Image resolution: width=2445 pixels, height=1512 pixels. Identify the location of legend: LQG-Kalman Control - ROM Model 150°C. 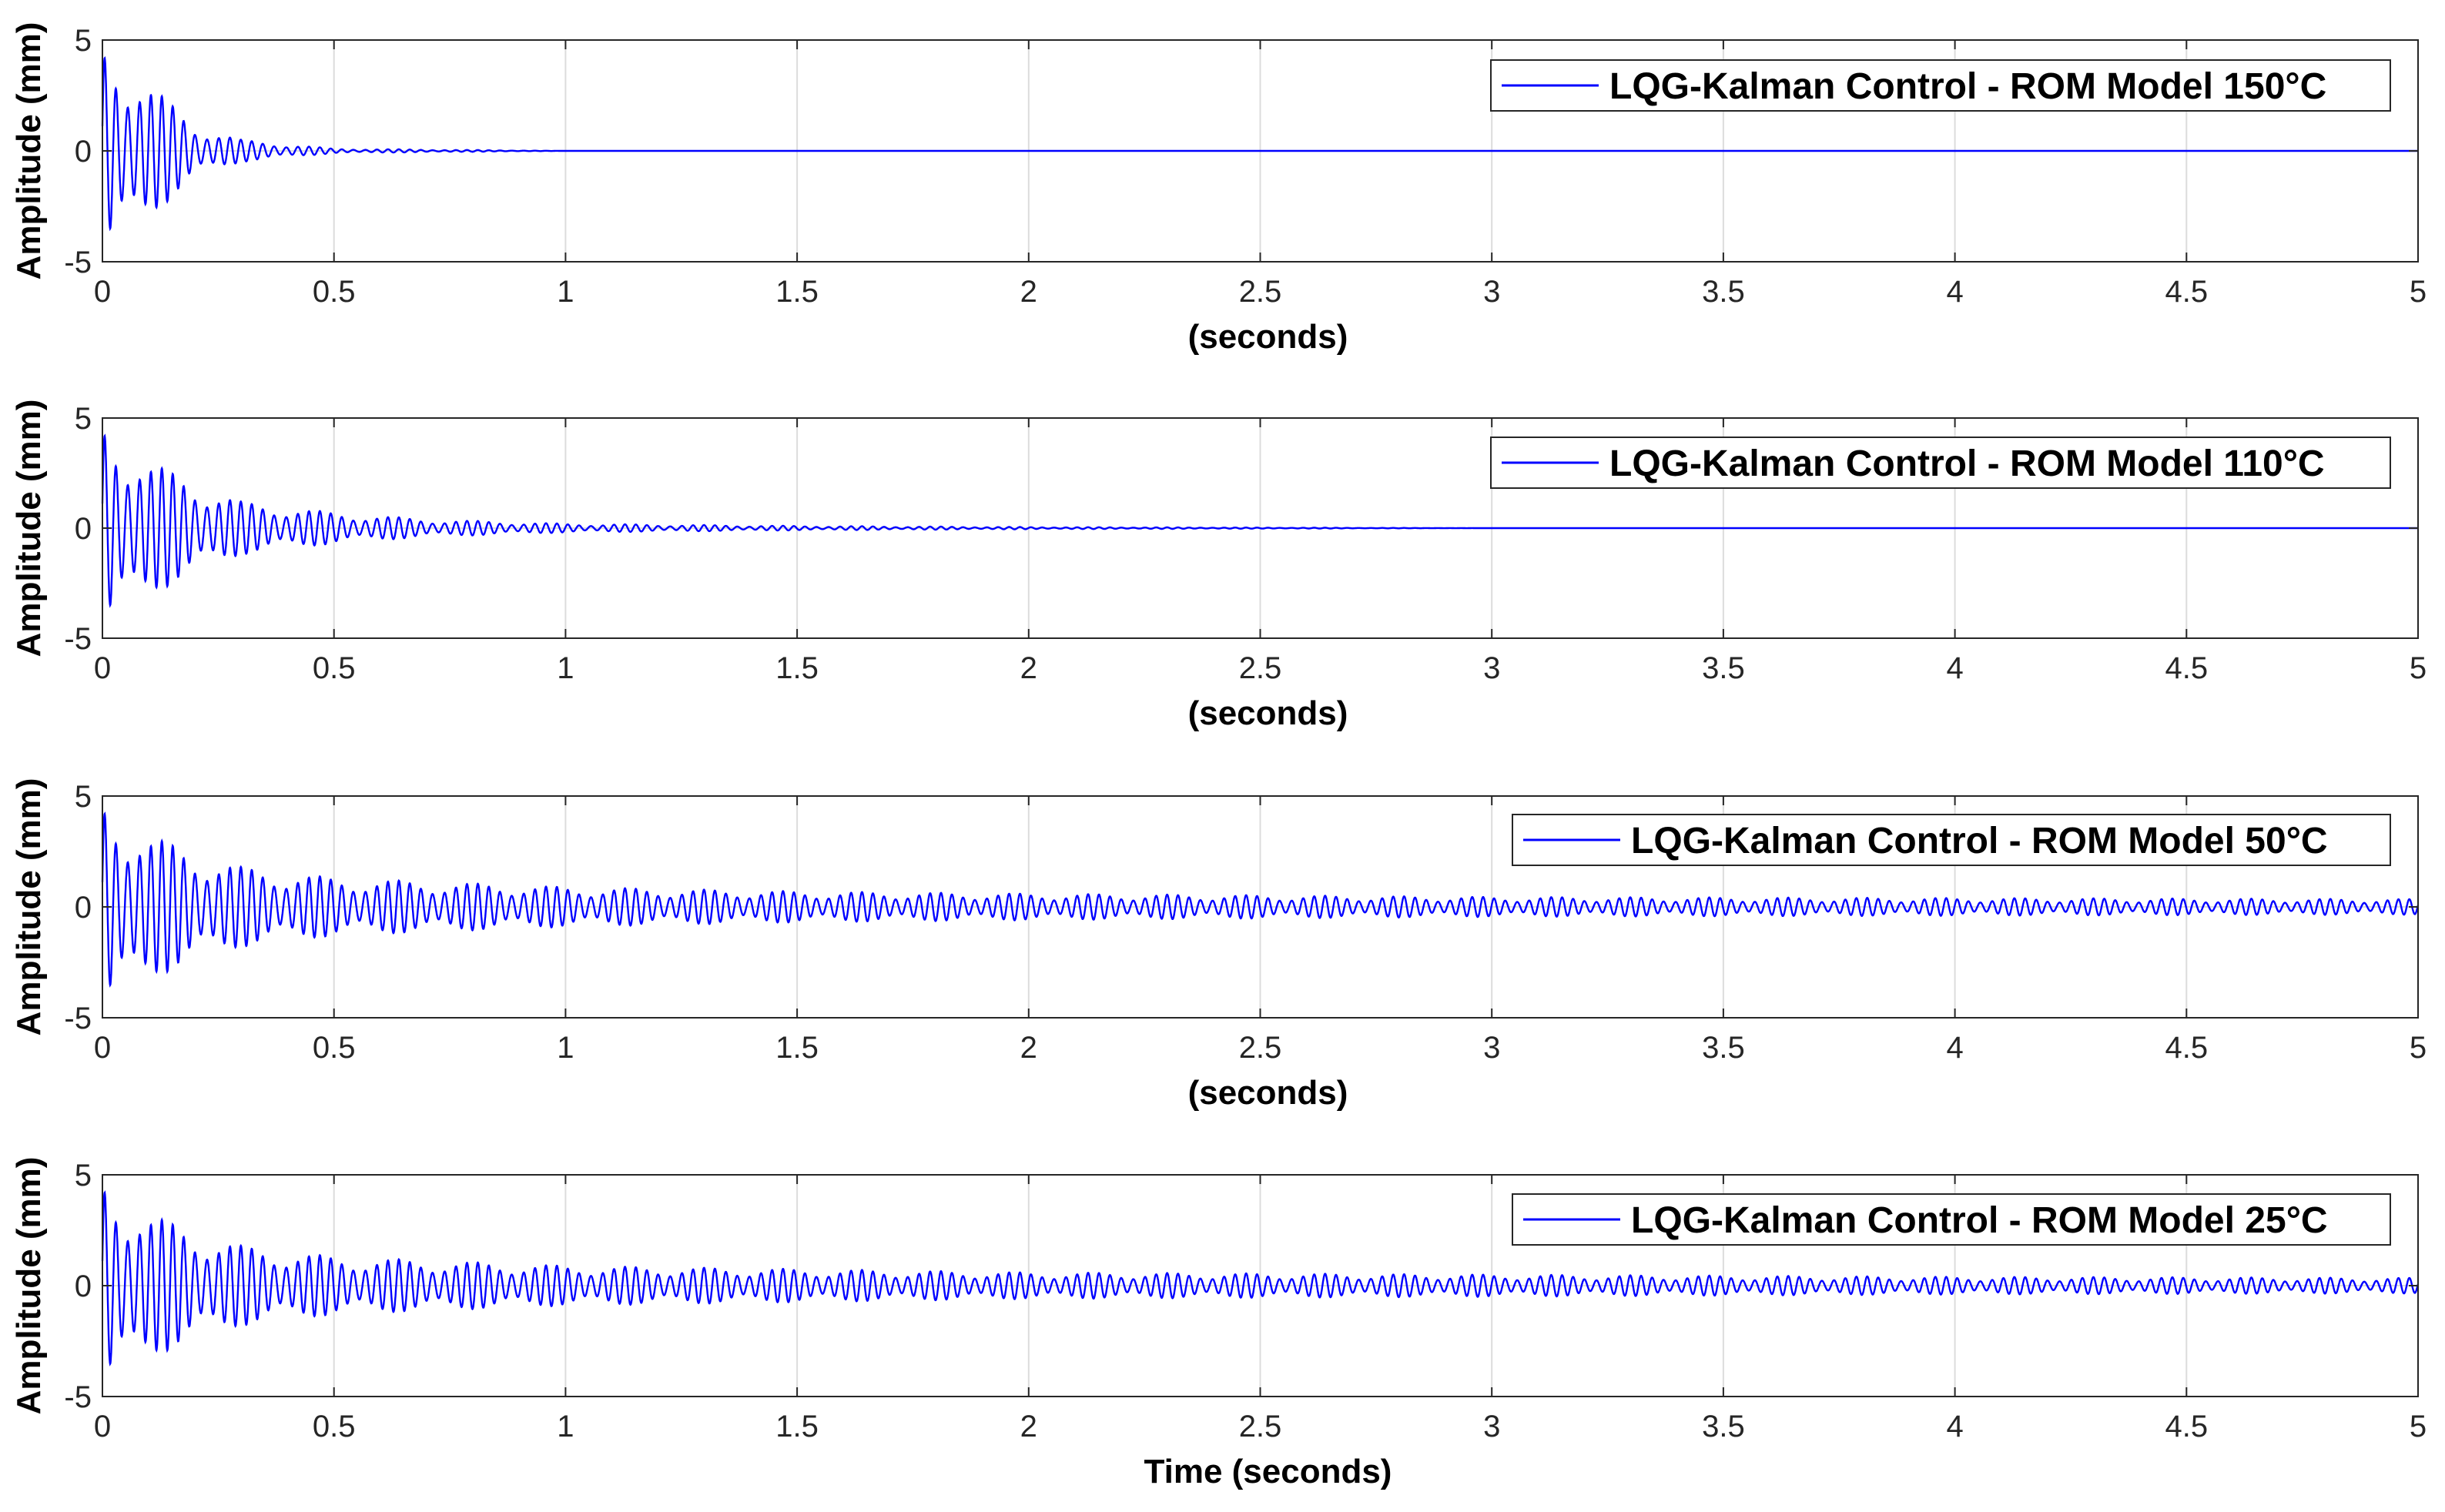
(1940, 85).